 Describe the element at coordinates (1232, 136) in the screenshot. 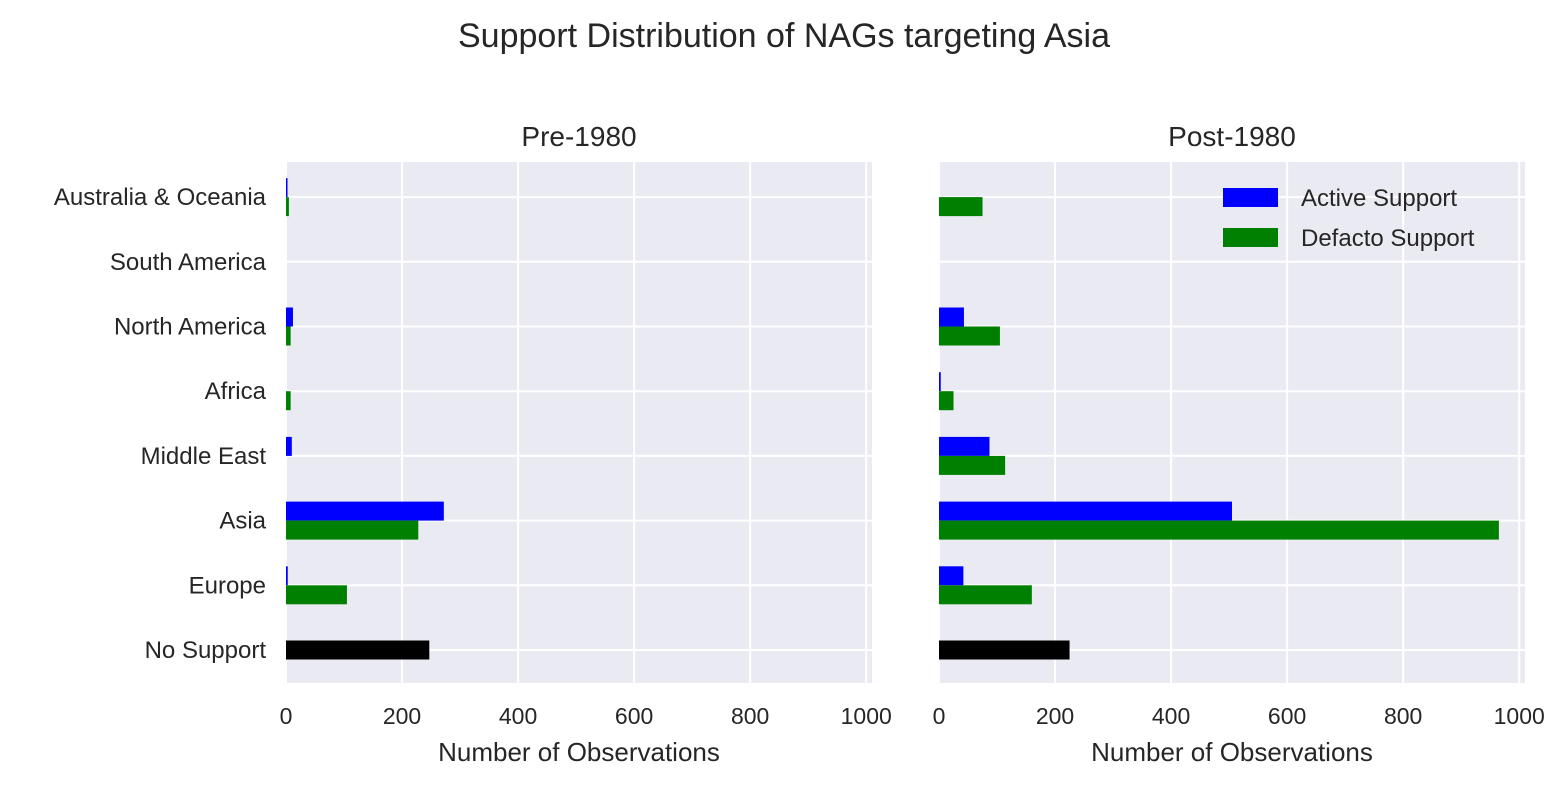

I see `panel-title: Post-1980` at that location.